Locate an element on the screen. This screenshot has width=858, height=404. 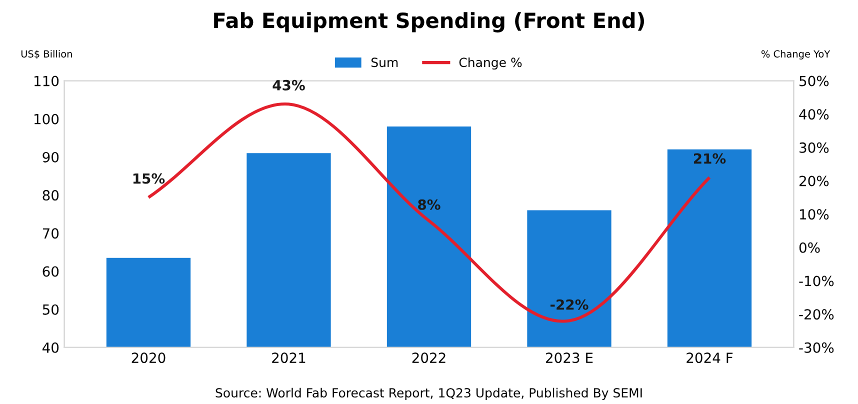
legend-label: Change % is located at coordinates (490, 63).